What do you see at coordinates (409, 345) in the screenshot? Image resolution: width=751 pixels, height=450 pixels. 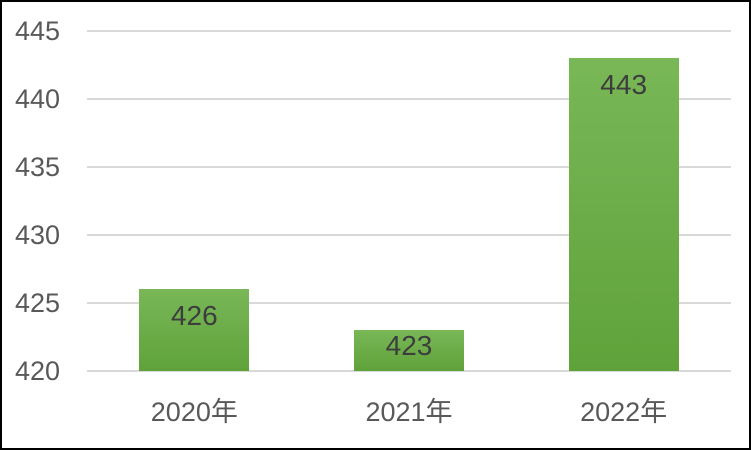 I see `bar-data-label: 423` at bounding box center [409, 345].